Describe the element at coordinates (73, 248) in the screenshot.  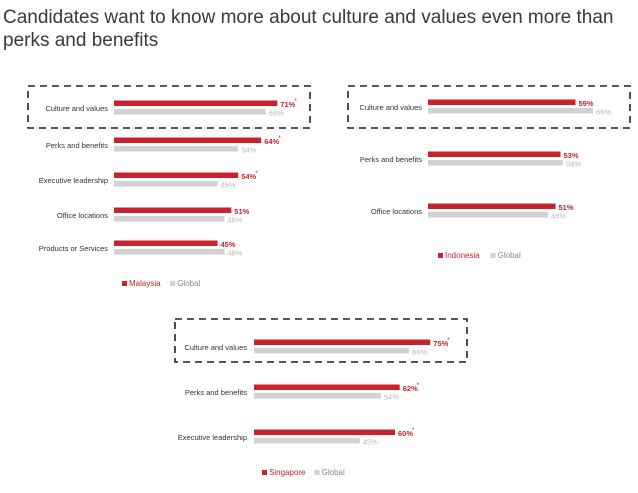
I see `category-label: Products or Services` at that location.